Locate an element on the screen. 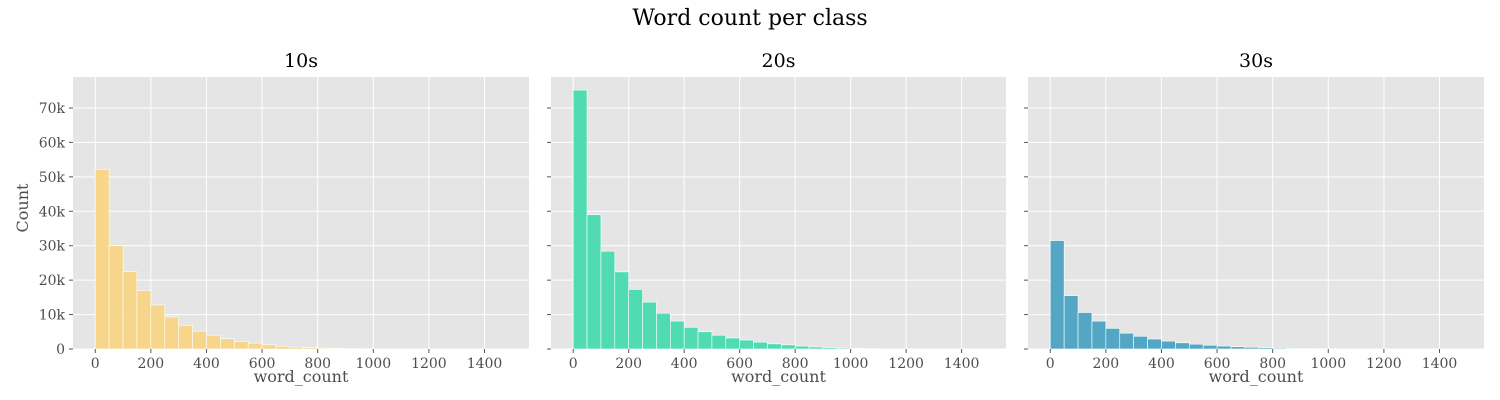 This screenshot has width=1500, height=400. y-tick-label: 0 is located at coordinates (60, 350).